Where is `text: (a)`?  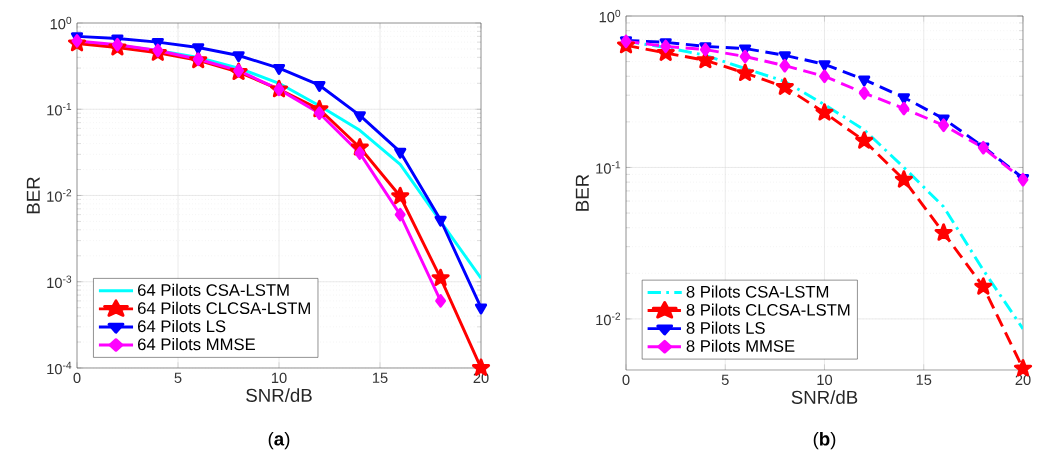 text: (a) is located at coordinates (279, 440).